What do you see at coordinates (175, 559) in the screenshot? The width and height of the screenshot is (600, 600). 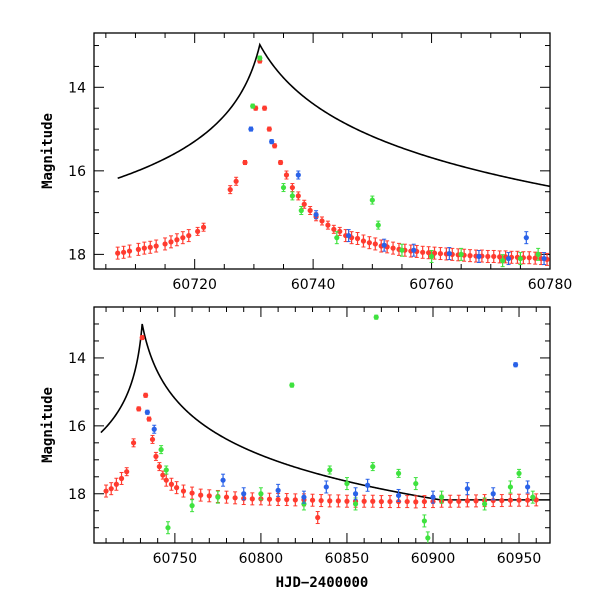 I see `bottom-x-tick-label: 60750` at bounding box center [175, 559].